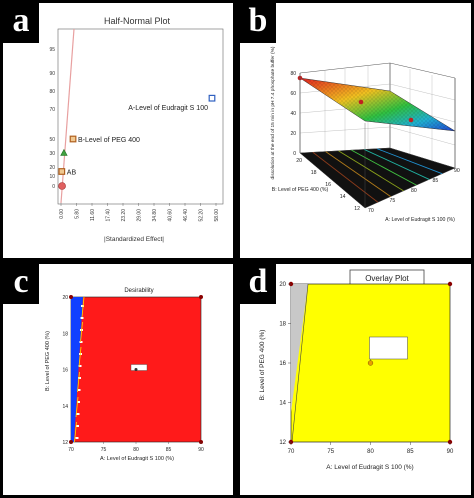 The width and height of the screenshot is (474, 498). Describe the element at coordinates (52, 74) in the screenshot. I see `y-tick-label: 90` at that location.